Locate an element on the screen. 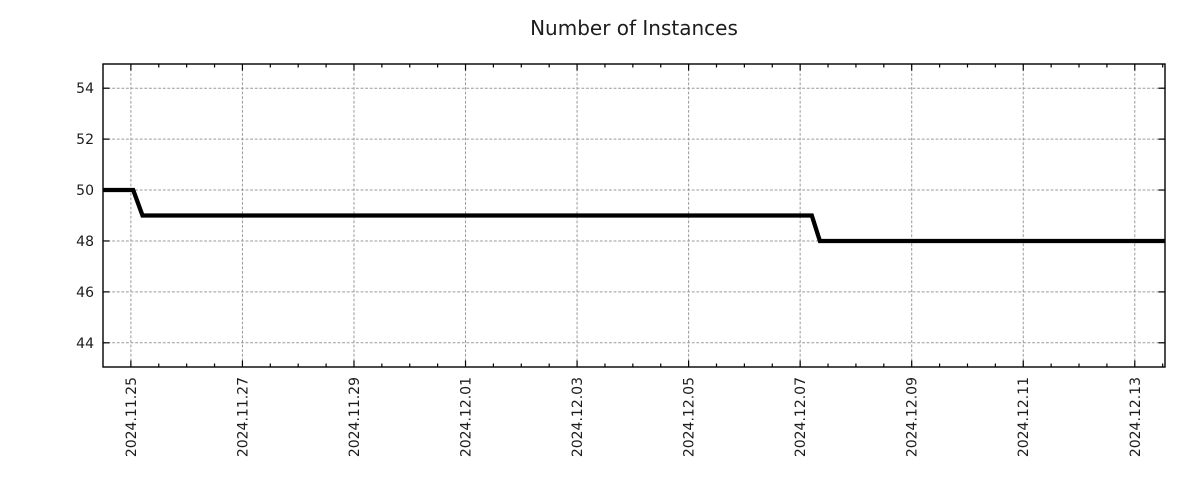  x-tick-label: 2024.12.01 is located at coordinates (467, 417).